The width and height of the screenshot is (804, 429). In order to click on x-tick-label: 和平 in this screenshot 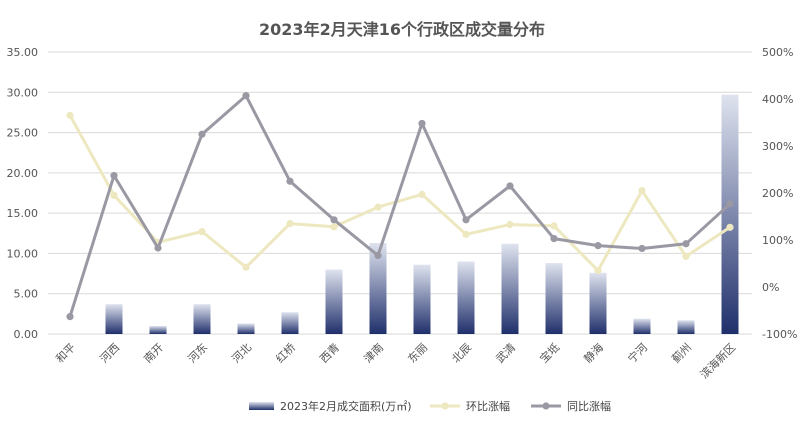, I will do `click(65, 353)`.